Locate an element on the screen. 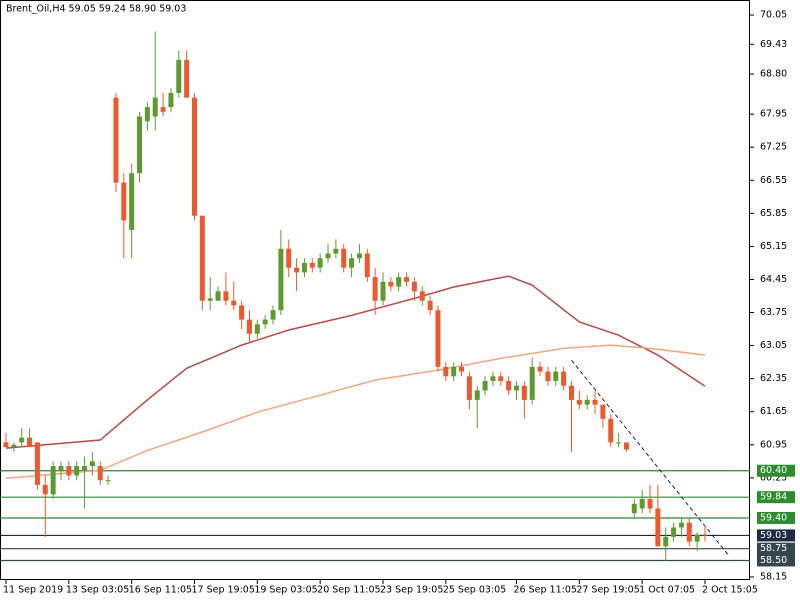 This screenshot has height=604, width=800. x-tick-label: 13 Sep 03:05 is located at coordinates (97, 590).